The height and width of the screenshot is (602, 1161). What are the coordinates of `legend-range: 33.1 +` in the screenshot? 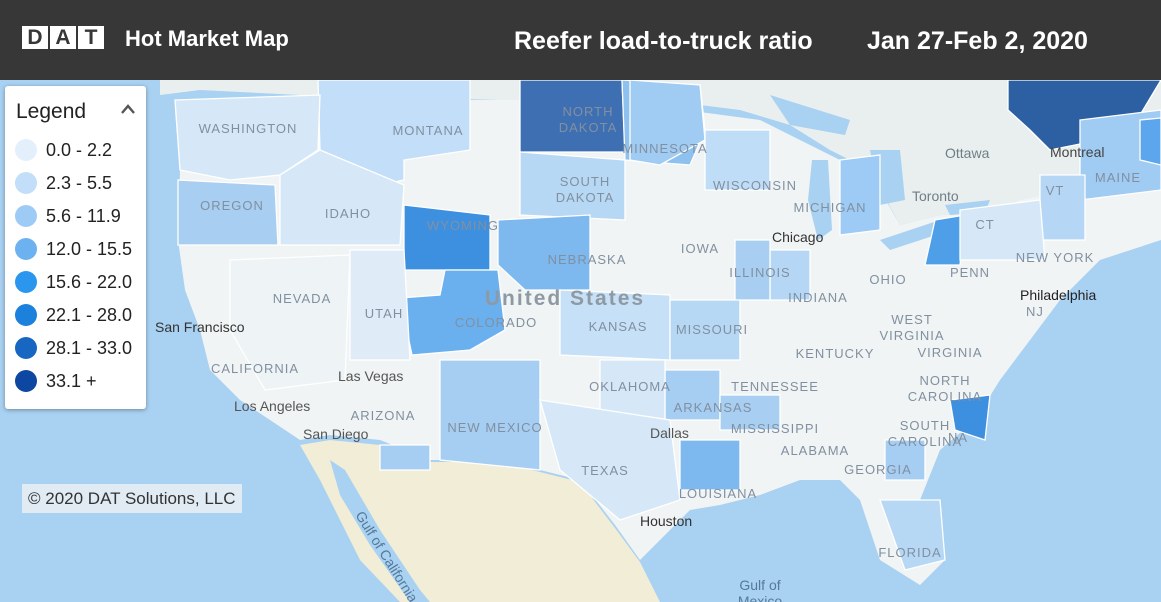 It's located at (71, 380).